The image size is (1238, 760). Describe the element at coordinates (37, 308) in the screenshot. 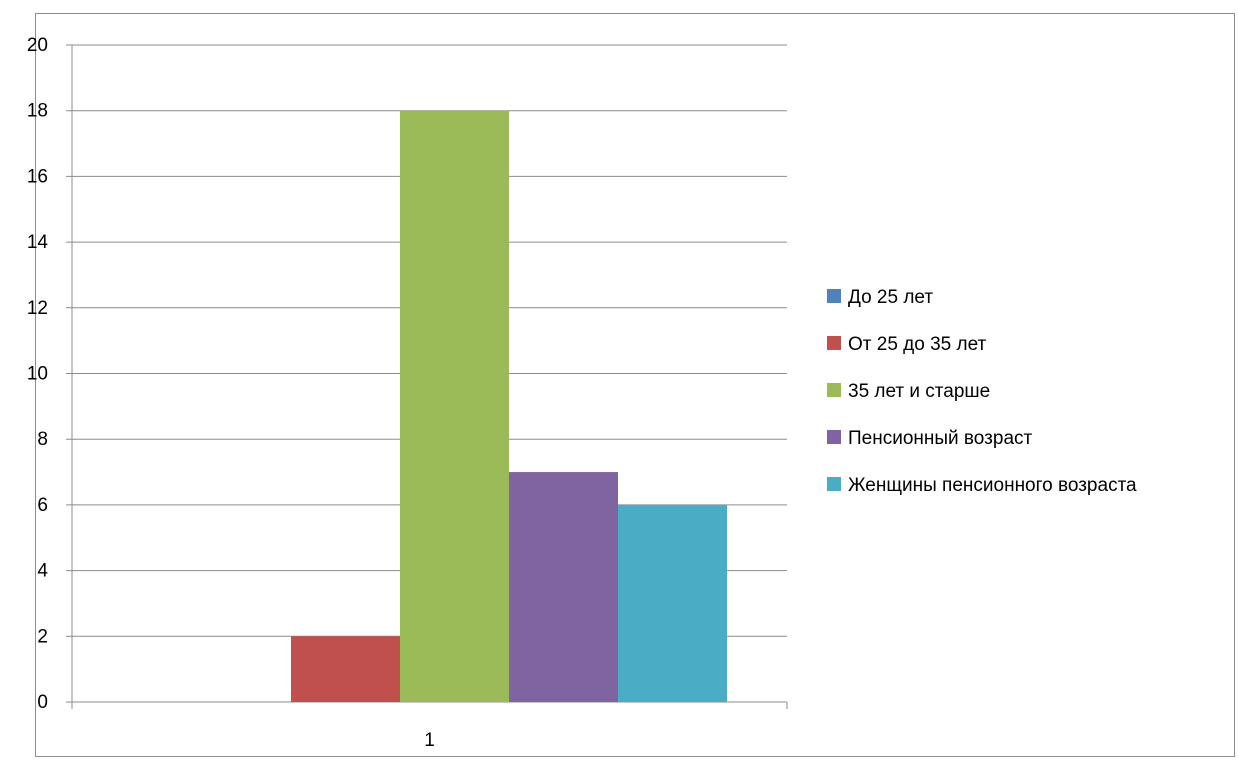

I see `y-tick-label: 12` at that location.